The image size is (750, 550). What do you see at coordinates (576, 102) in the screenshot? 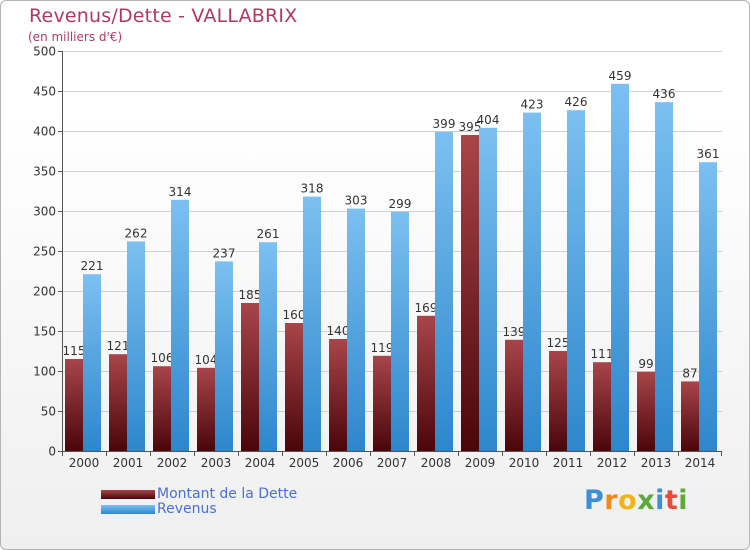
I see `data-label-revenue: 426` at bounding box center [576, 102].